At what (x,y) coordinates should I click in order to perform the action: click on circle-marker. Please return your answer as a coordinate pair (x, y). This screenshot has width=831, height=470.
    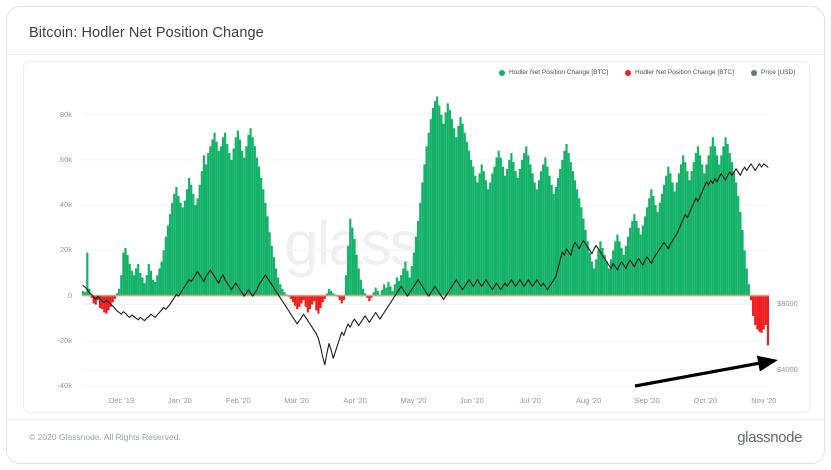
    Looking at the image, I should click on (628, 72).